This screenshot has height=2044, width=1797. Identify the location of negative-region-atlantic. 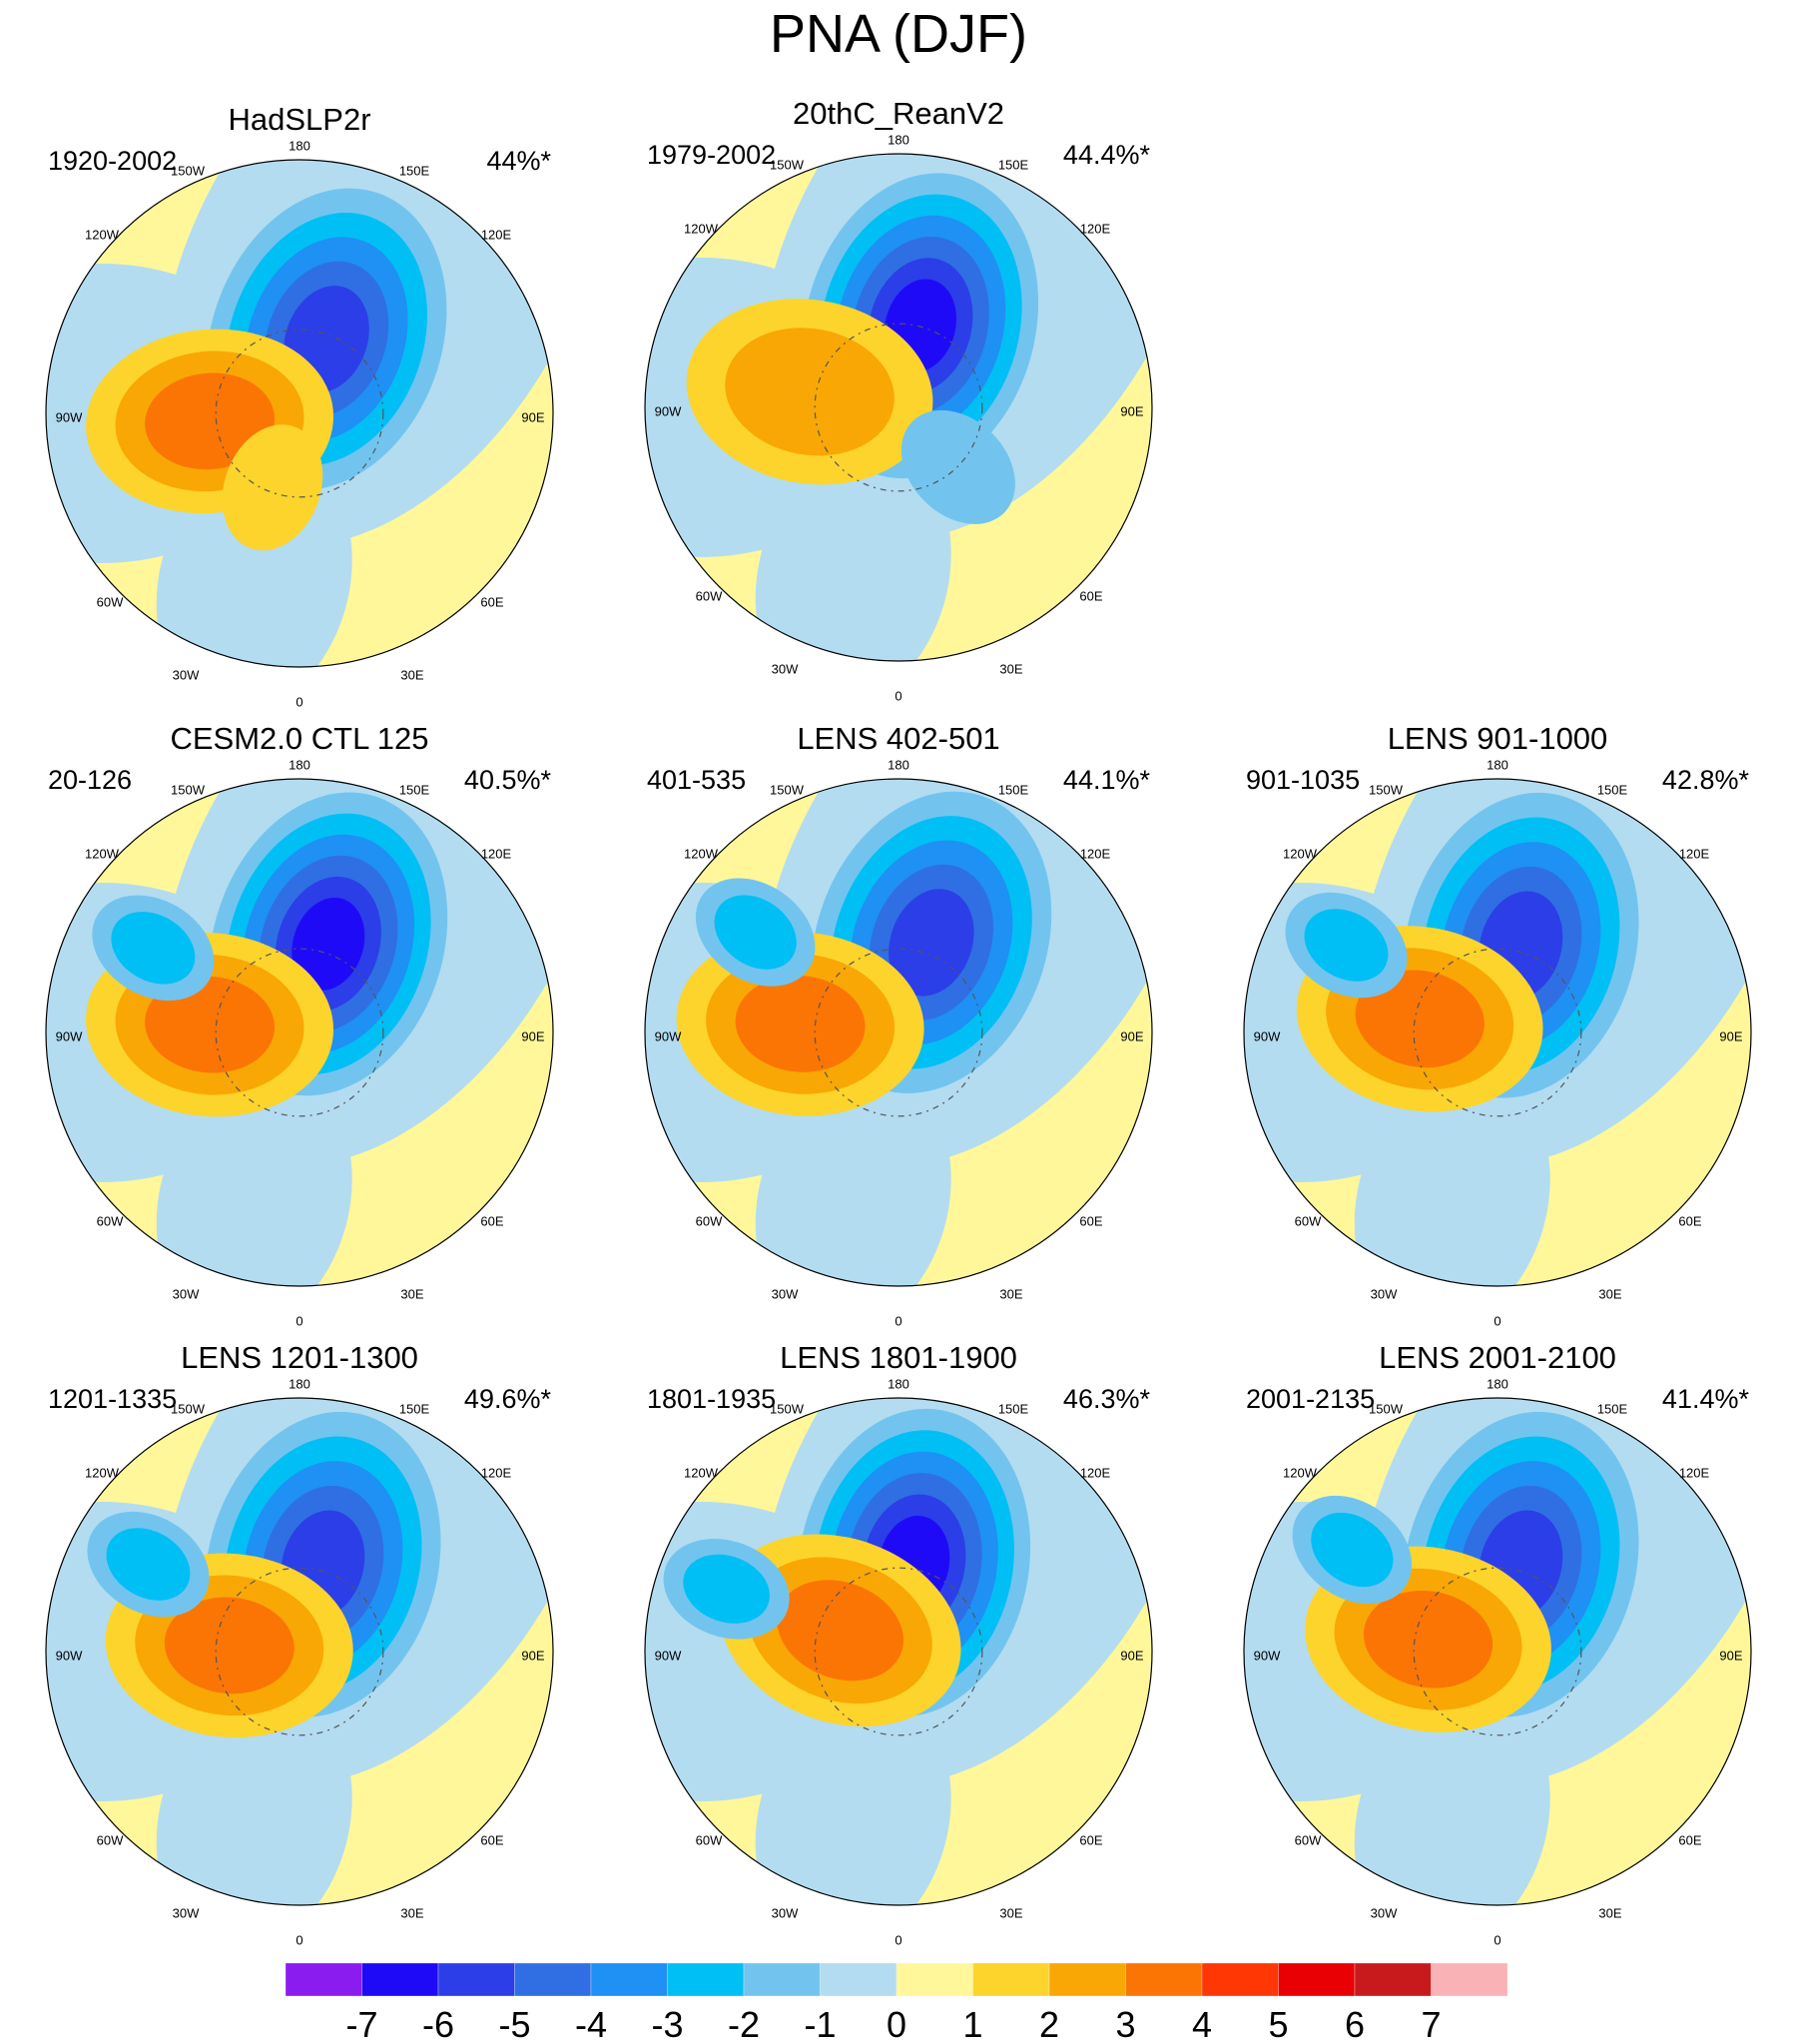
(1452, 1178).